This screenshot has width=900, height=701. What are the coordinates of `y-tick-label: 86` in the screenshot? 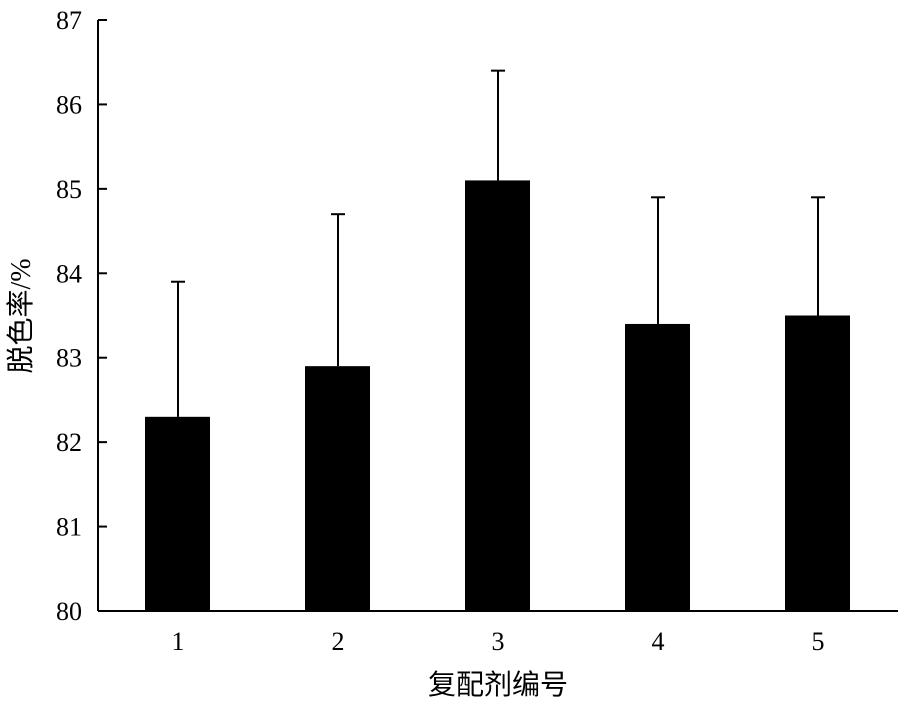 It's located at (69, 104).